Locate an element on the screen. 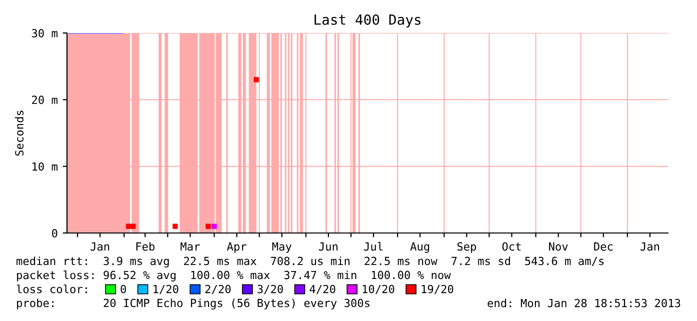 The width and height of the screenshot is (697, 321). chart-title: Last 400 Days is located at coordinates (367, 21).